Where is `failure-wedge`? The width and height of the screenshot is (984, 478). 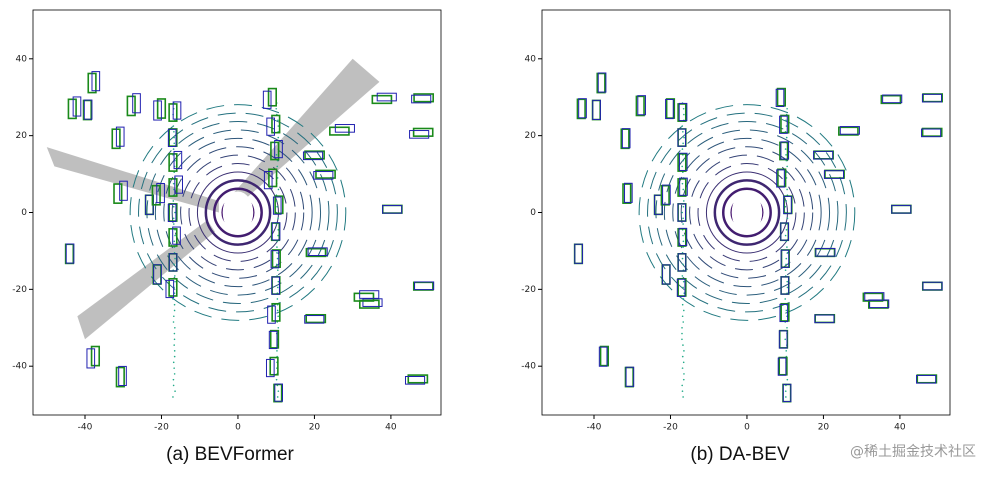 failure-wedge is located at coordinates (303, 133).